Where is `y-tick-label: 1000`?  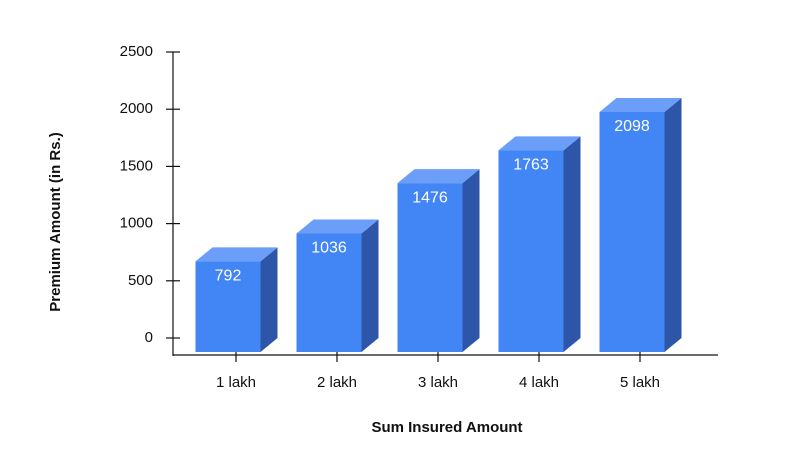 y-tick-label: 1000 is located at coordinates (136, 223).